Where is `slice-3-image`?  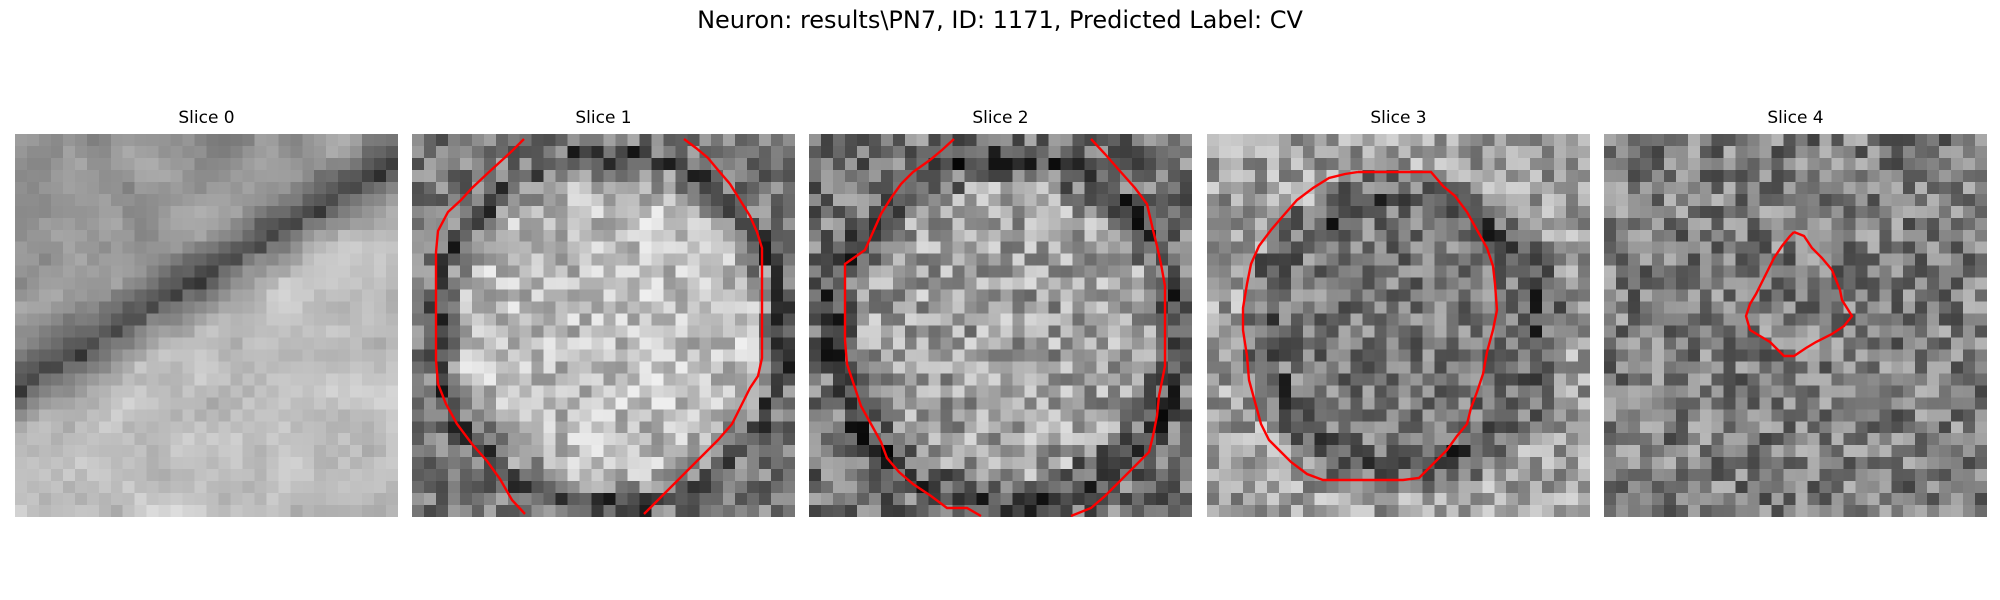 slice-3-image is located at coordinates (1398, 325).